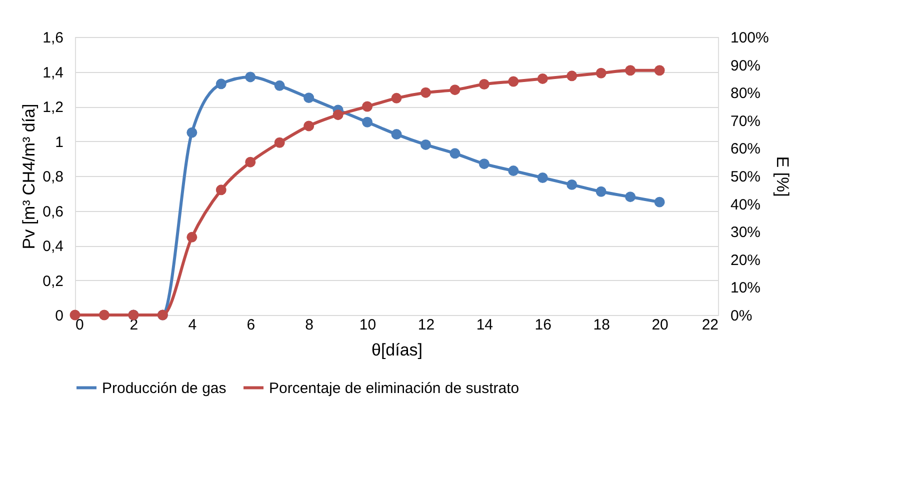 Image resolution: width=911 pixels, height=495 pixels. What do you see at coordinates (53, 73) in the screenshot?
I see `y-tick-label: 1,4` at bounding box center [53, 73].